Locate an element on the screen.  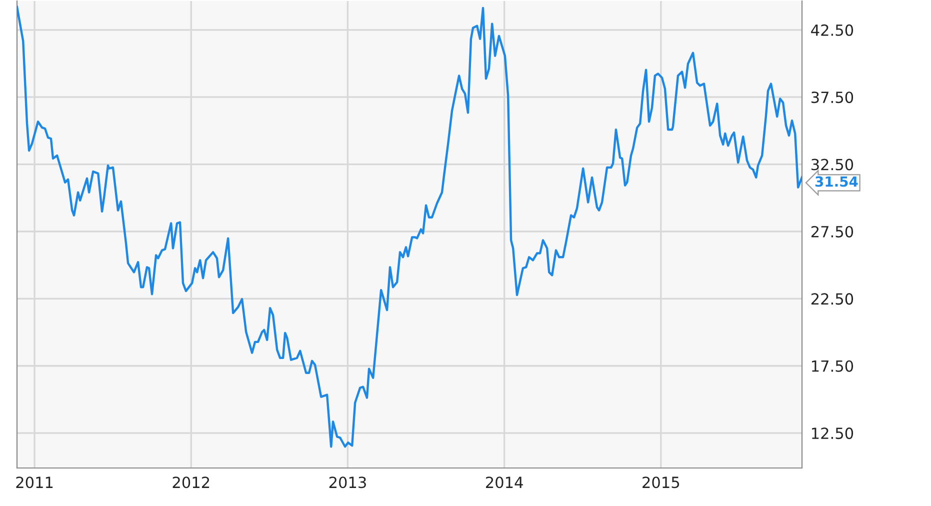
y-tick-label: 17.50 is located at coordinates (833, 366).